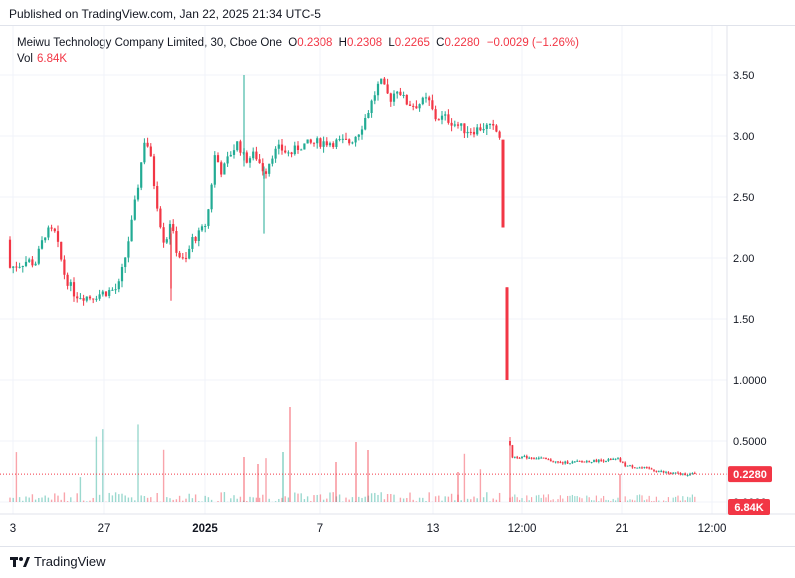 The image size is (795, 578). What do you see at coordinates (352, 454) in the screenshot?
I see `volume-bars` at bounding box center [352, 454].